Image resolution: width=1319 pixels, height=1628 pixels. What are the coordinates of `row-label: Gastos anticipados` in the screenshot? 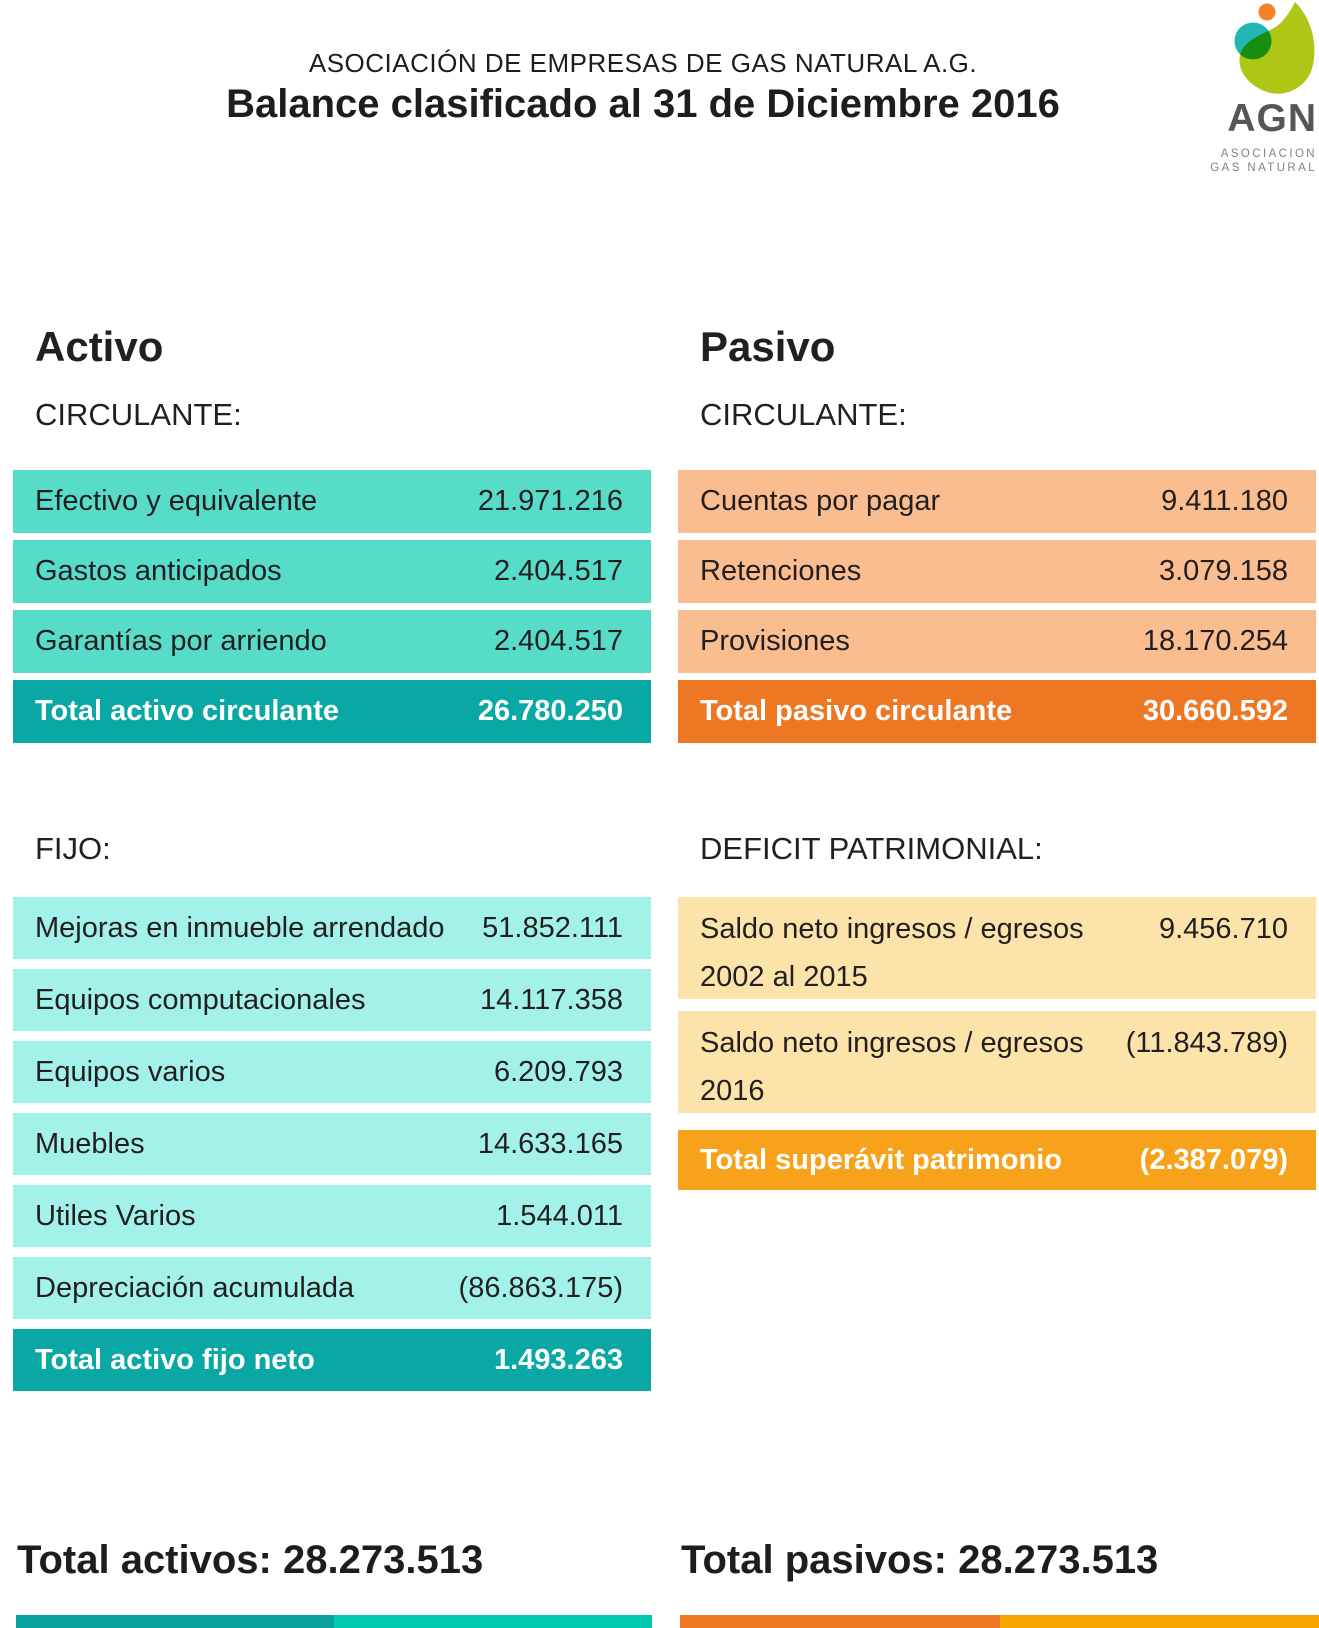 It's located at (158, 571).